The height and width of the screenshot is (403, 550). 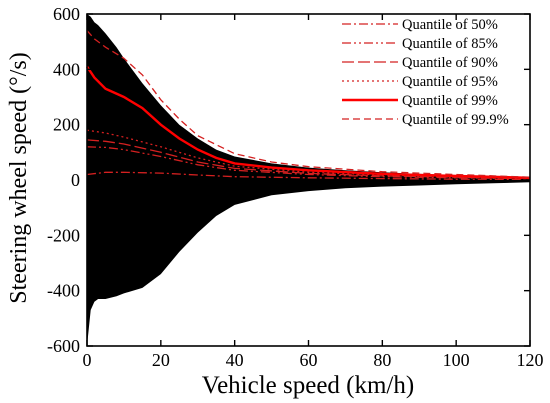 I want to click on y-tick-label: 600, so click(x=66, y=14).